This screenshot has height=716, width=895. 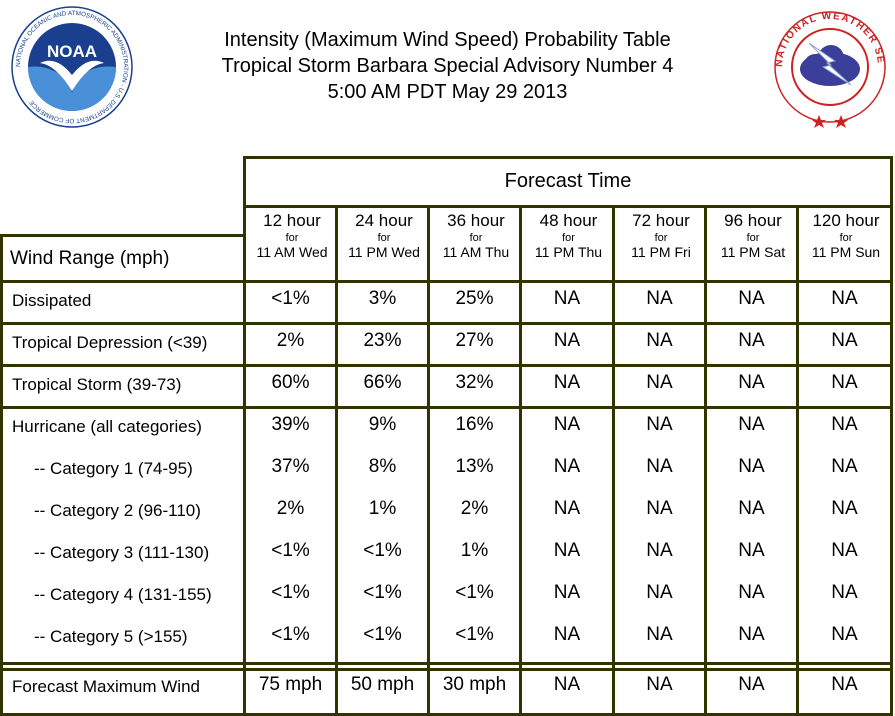 I want to click on row-label: Dissipated, so click(x=52, y=300).